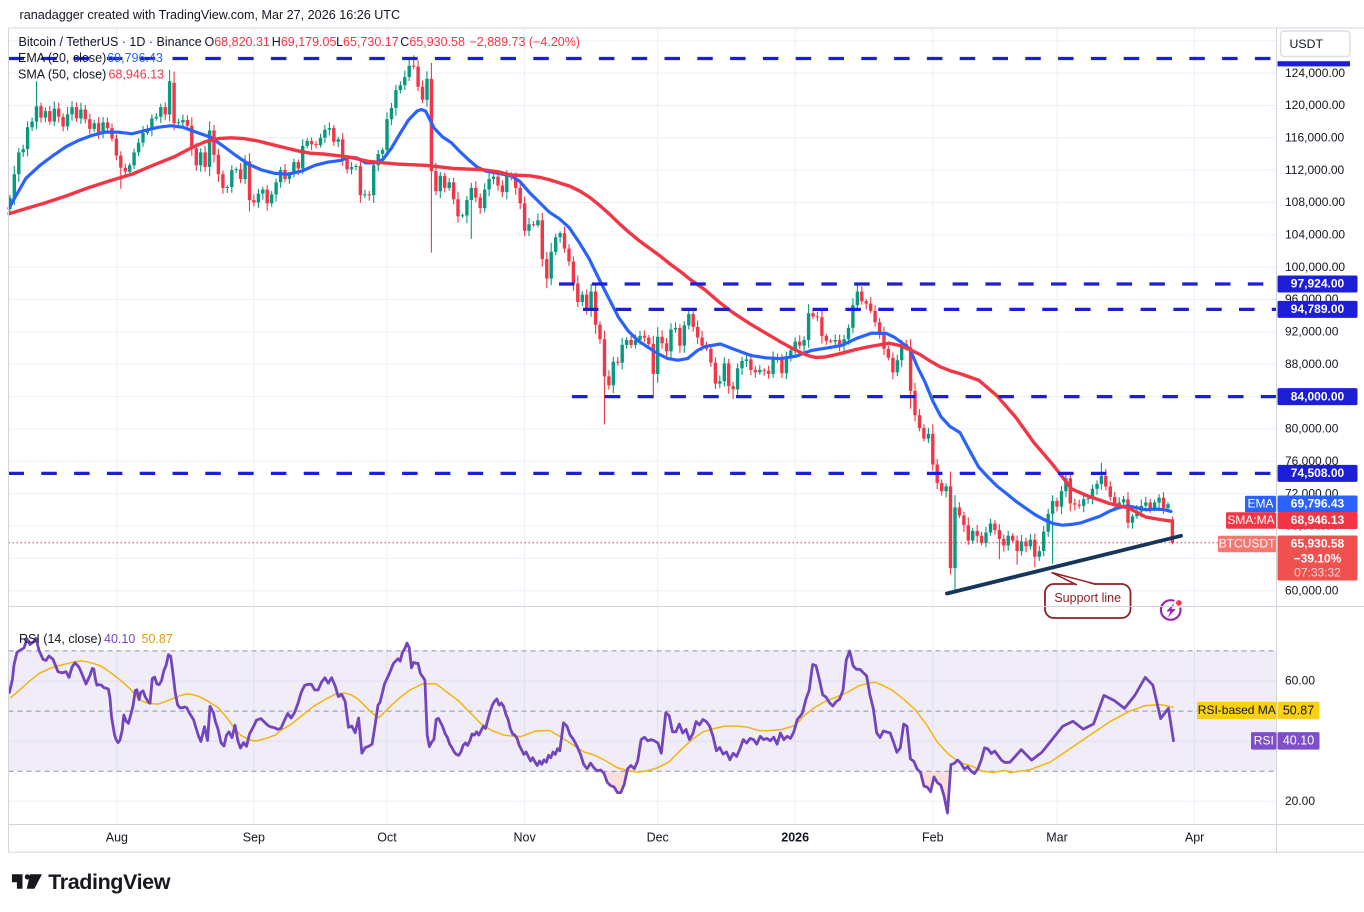 The width and height of the screenshot is (1364, 912). Describe the element at coordinates (525, 42) in the screenshot. I see `svg-text: −2,889.73 (−4.20%)` at that location.